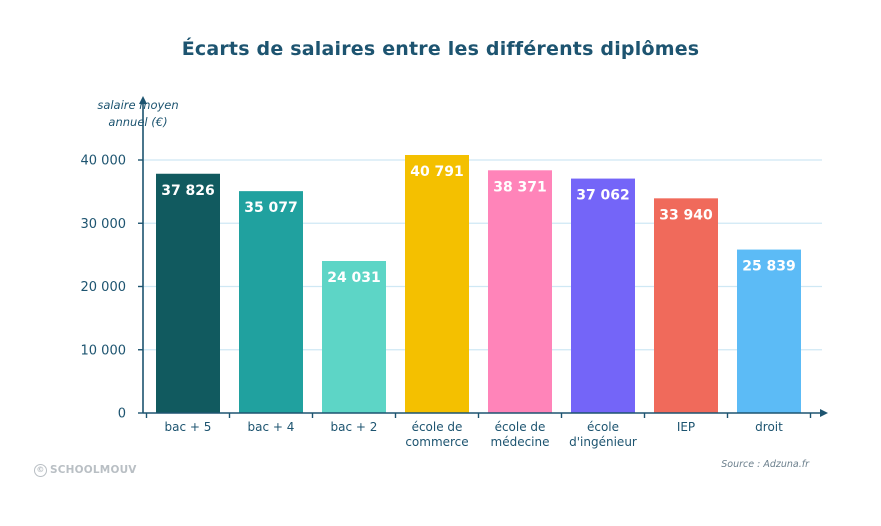  I want to click on schoolmouv-logo: © SCHOOLMOUV, so click(85, 470).